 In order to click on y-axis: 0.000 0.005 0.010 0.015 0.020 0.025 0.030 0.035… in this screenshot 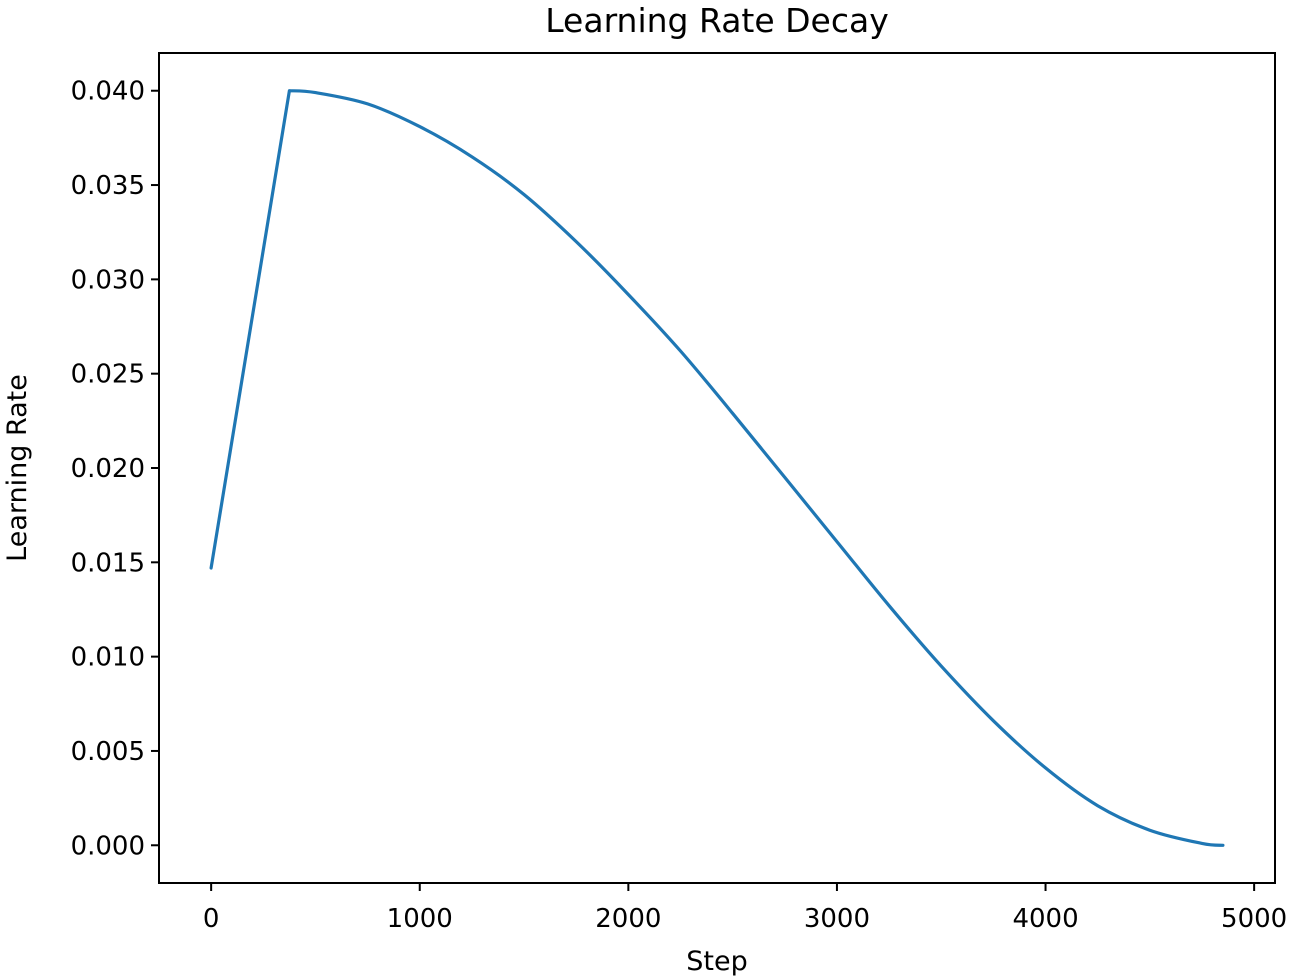, I will do `click(115, 469)`.